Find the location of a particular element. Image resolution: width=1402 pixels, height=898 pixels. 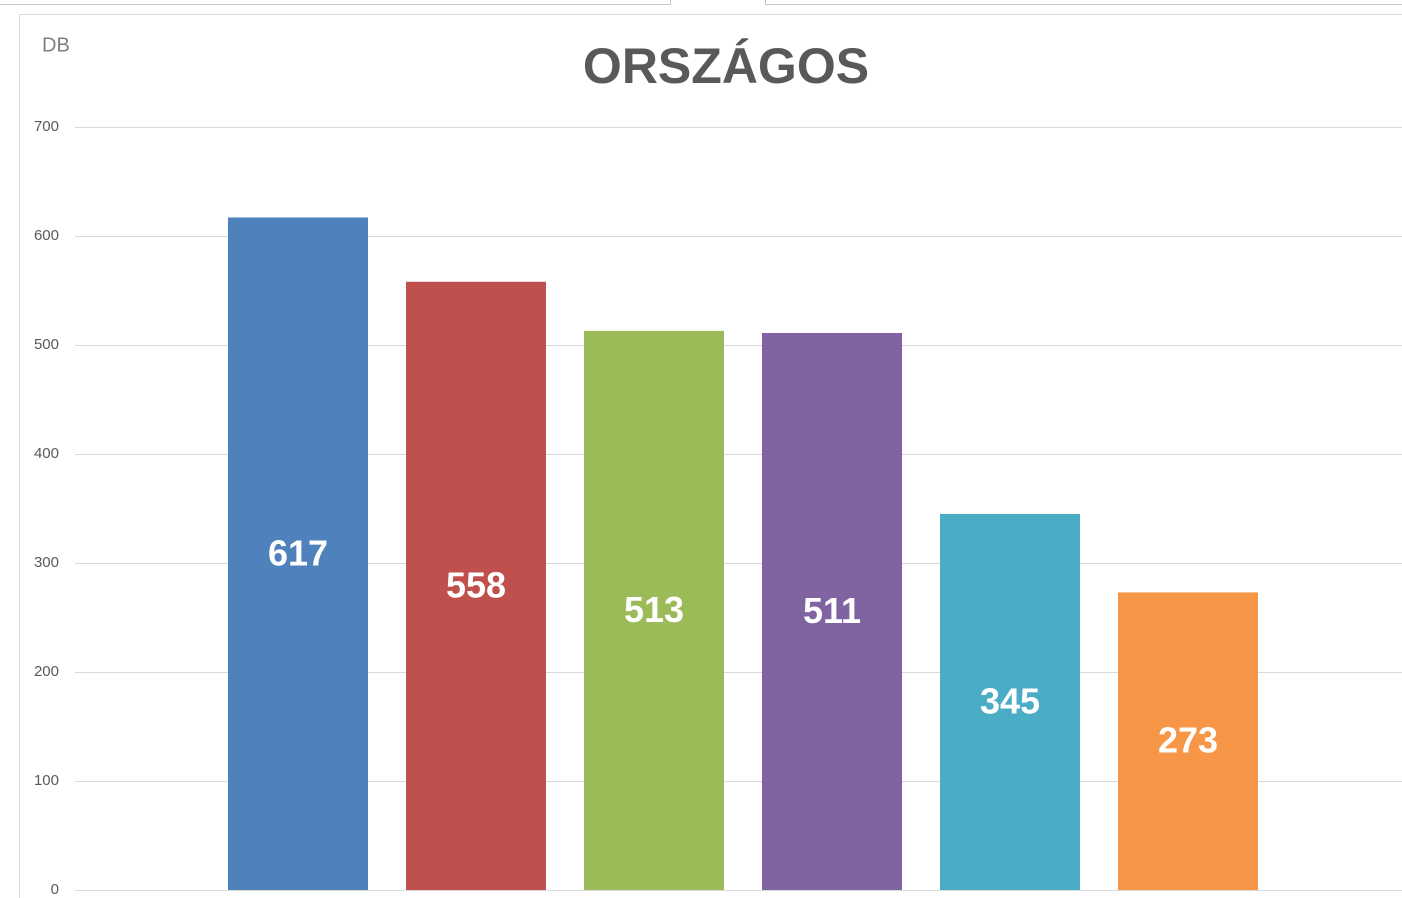

data-label: 345 is located at coordinates (1010, 700).